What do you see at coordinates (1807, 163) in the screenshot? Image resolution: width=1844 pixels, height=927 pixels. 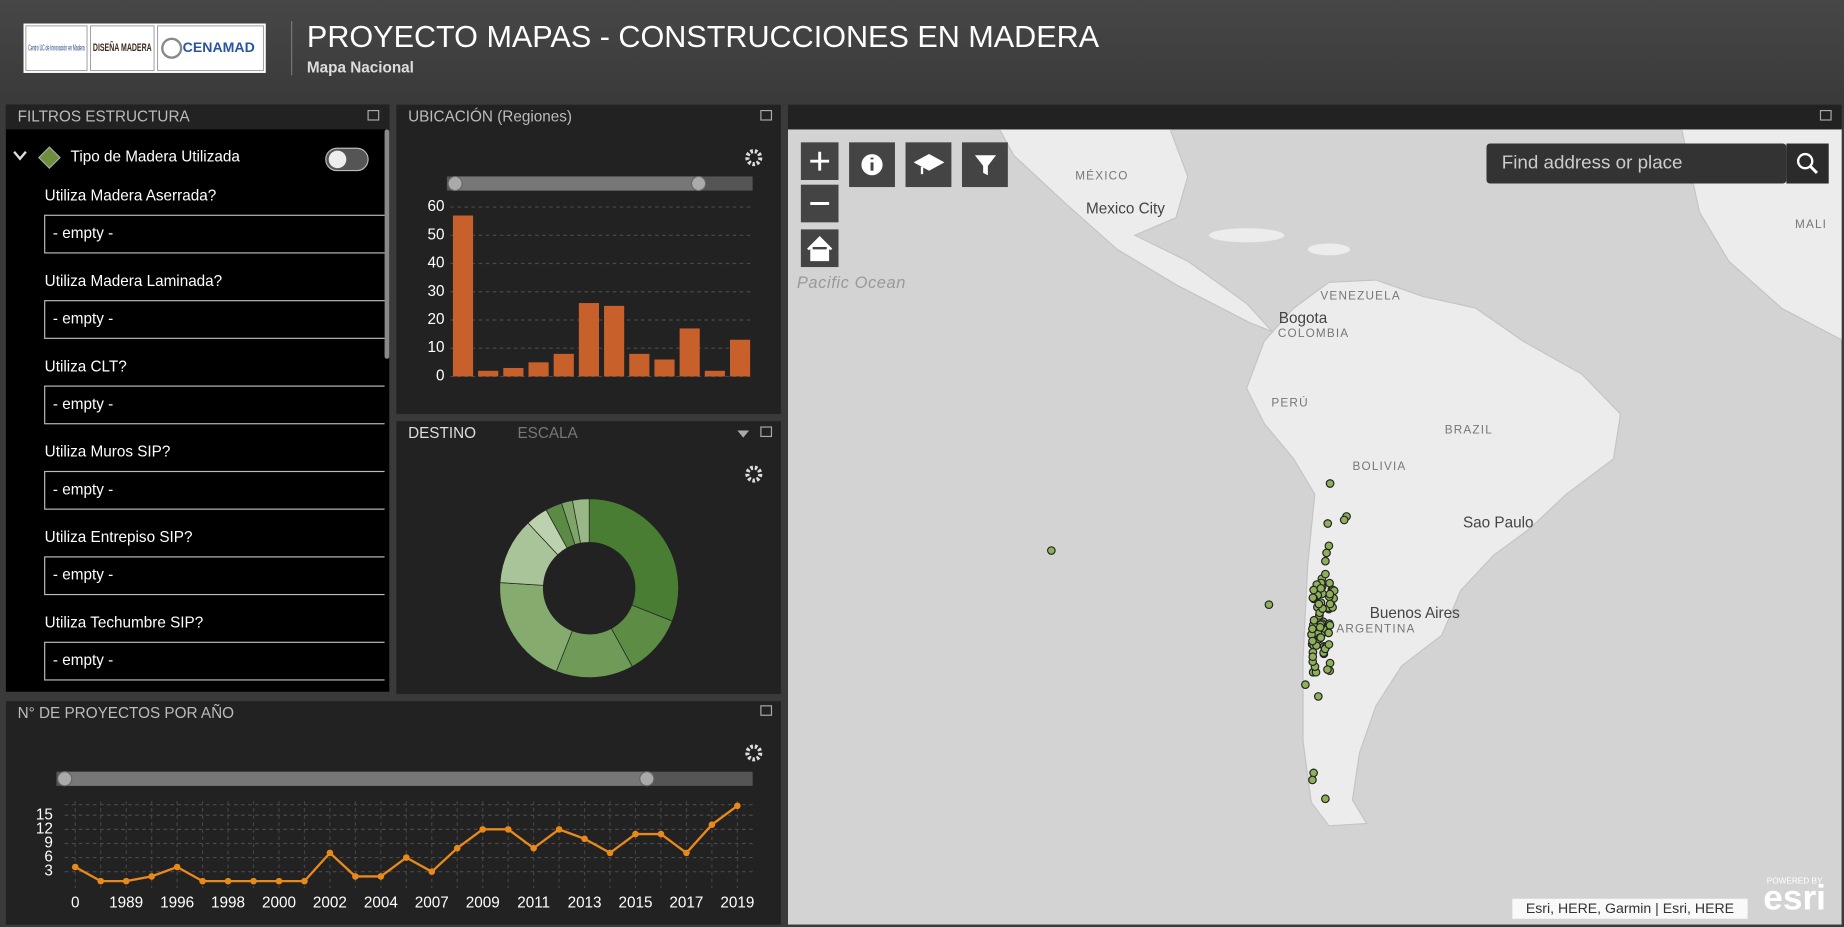 I see `search-button` at bounding box center [1807, 163].